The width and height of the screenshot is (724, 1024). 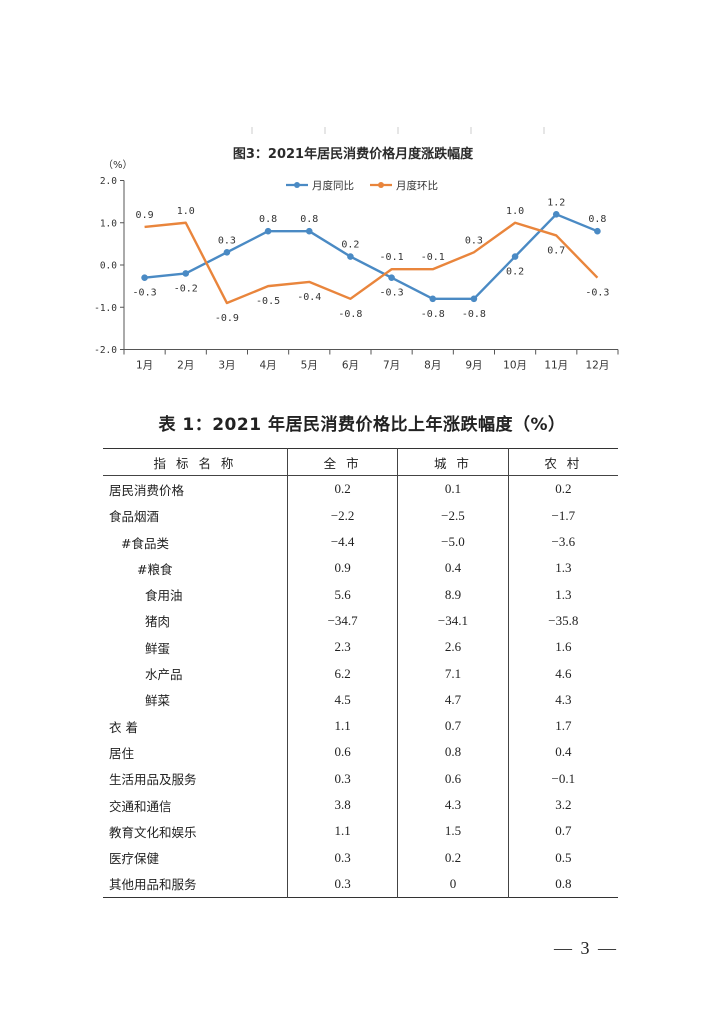 I want to click on row-value-rural: −35.8, so click(x=562, y=621).